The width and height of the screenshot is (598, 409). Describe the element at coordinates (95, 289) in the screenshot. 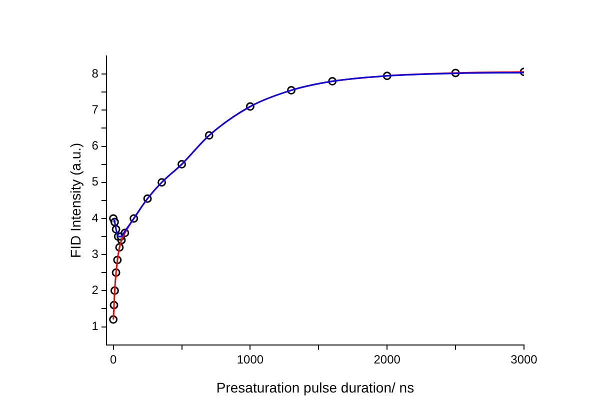

I see `y-tick-label: 2` at that location.